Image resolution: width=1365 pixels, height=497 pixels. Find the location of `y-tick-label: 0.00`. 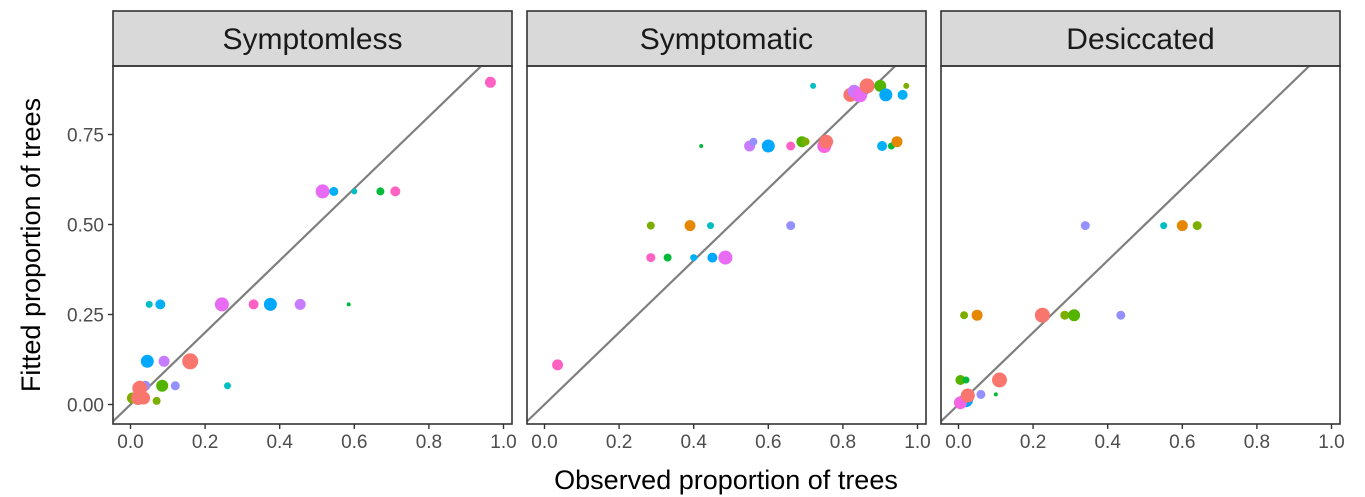

y-tick-label: 0.00 is located at coordinates (85, 406).